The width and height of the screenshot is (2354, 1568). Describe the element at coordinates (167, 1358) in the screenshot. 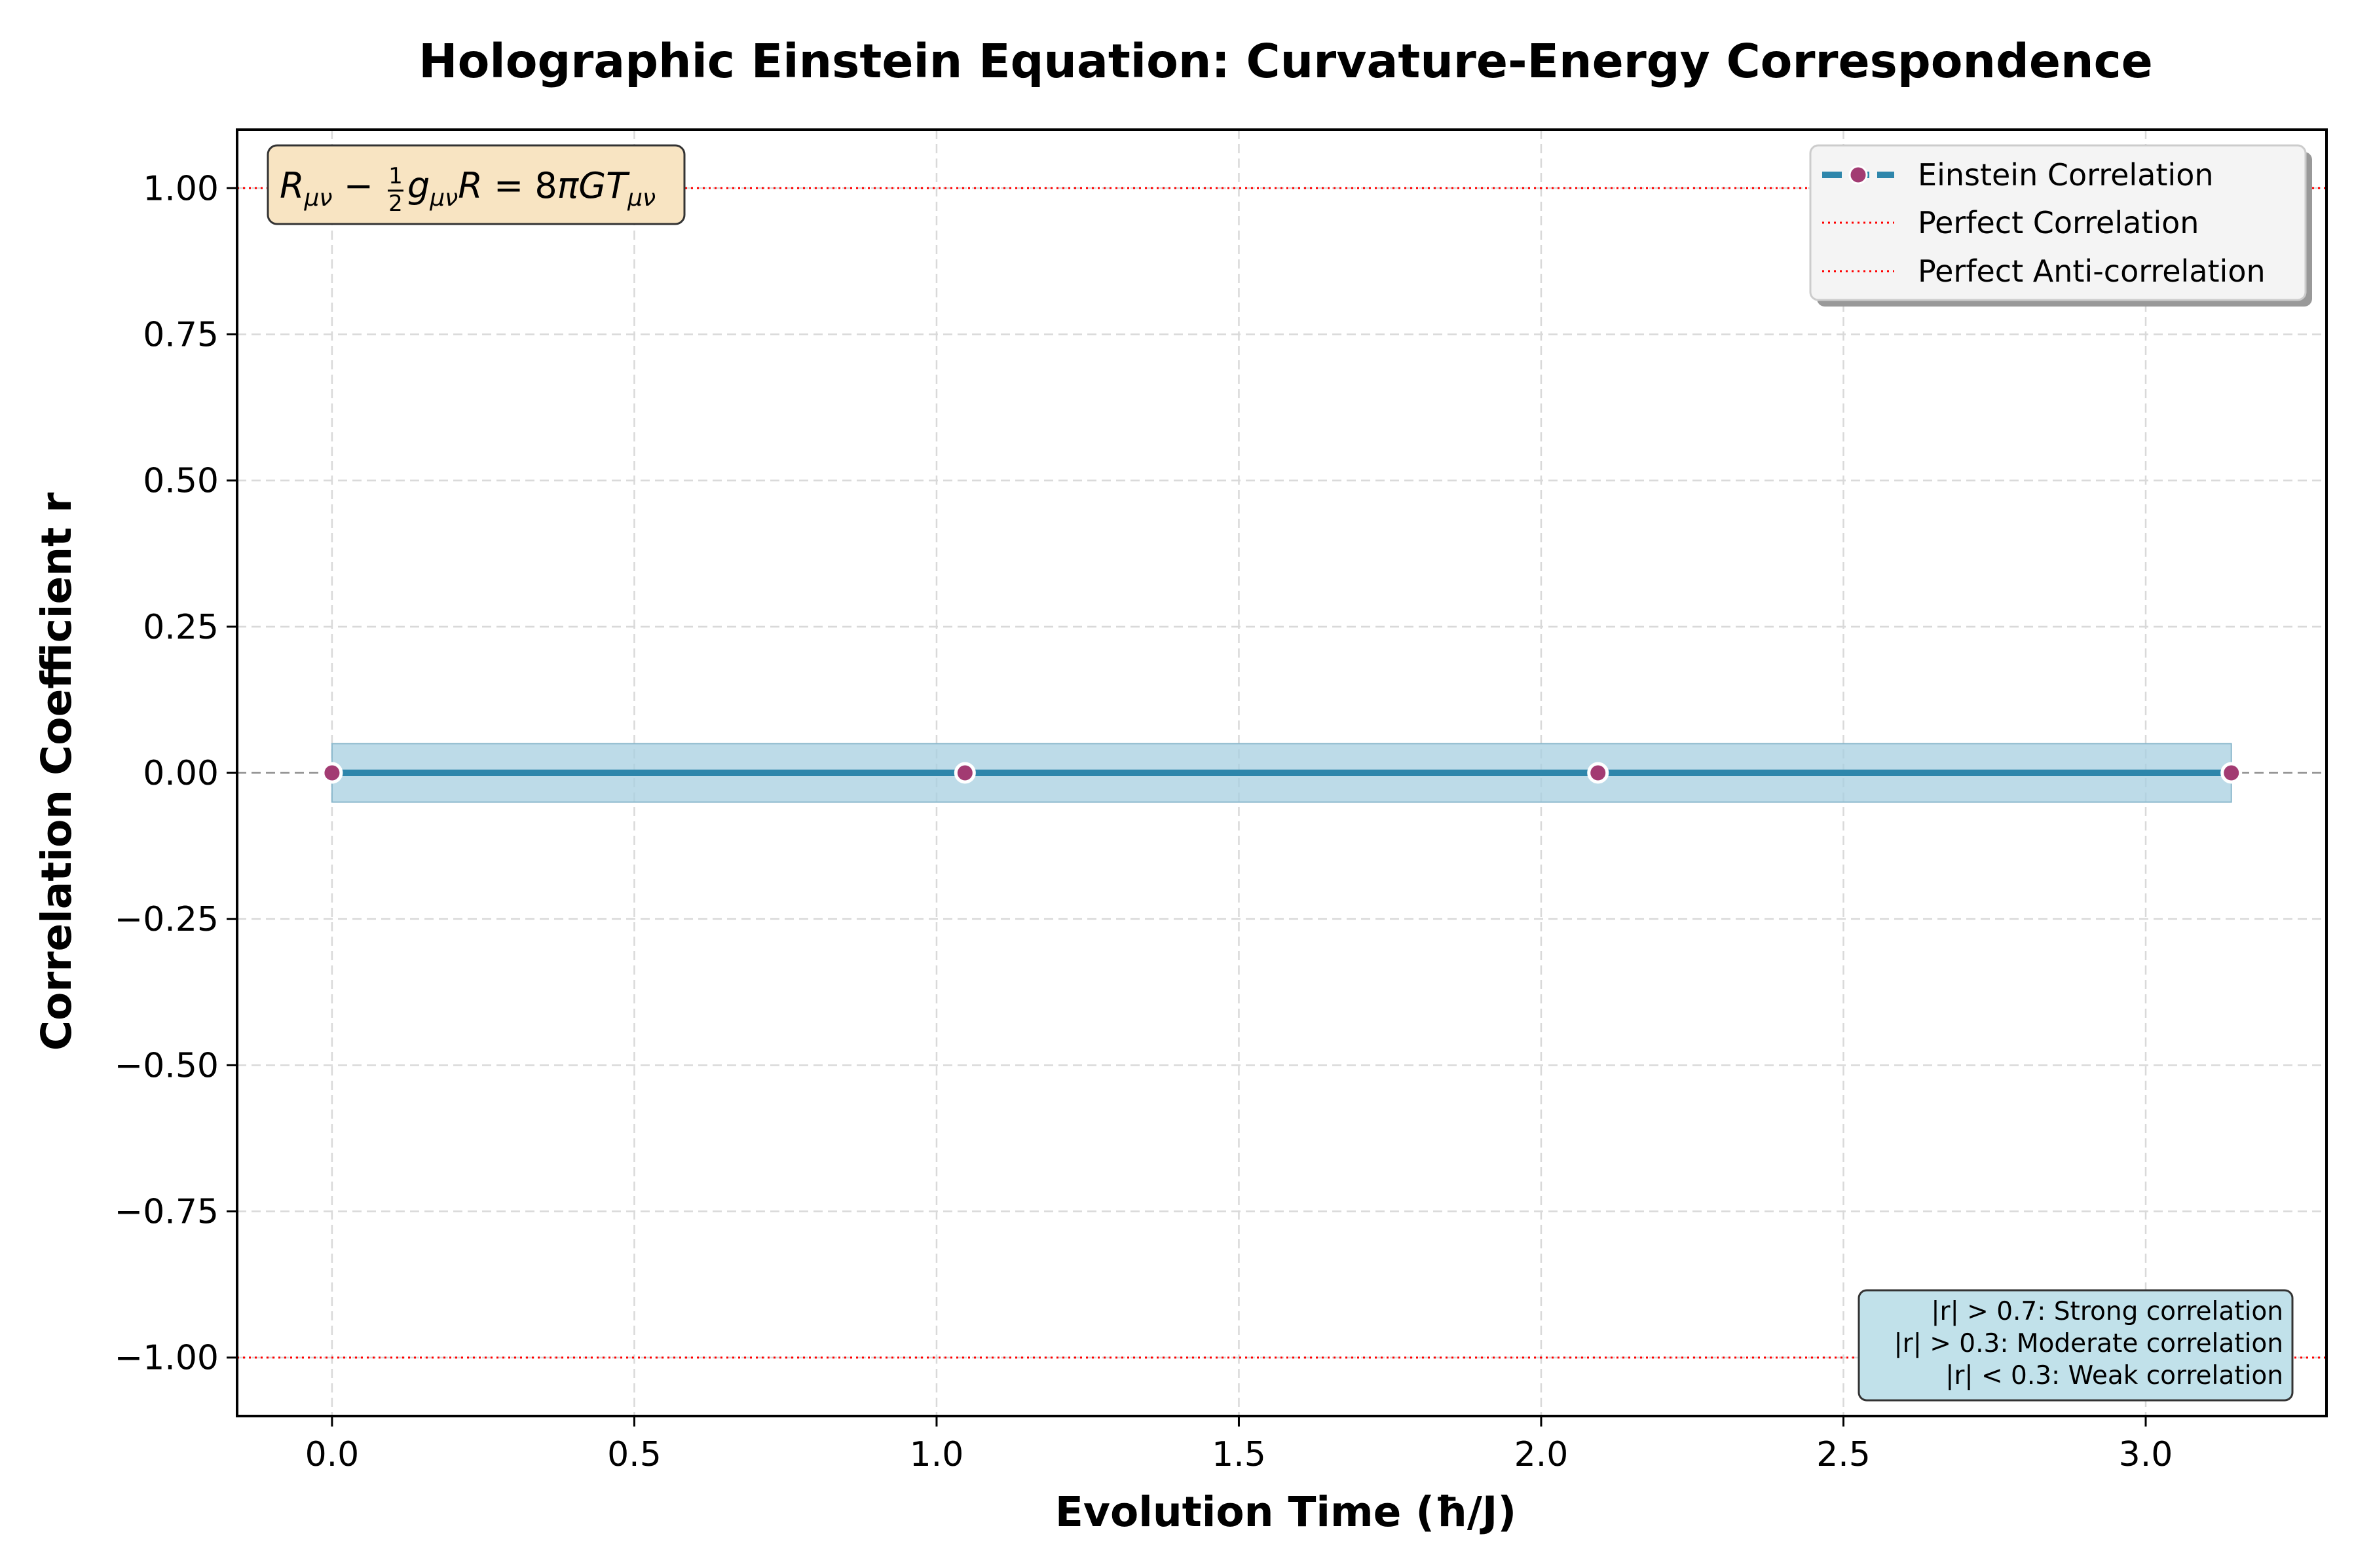

I see `y-tick-label: −1.00` at that location.